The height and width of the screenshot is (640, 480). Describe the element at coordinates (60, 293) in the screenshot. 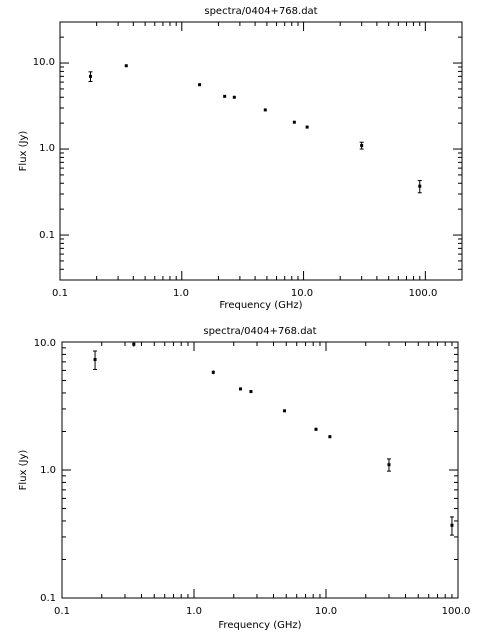

I see `top-x-tick-label: 0.1` at that location.